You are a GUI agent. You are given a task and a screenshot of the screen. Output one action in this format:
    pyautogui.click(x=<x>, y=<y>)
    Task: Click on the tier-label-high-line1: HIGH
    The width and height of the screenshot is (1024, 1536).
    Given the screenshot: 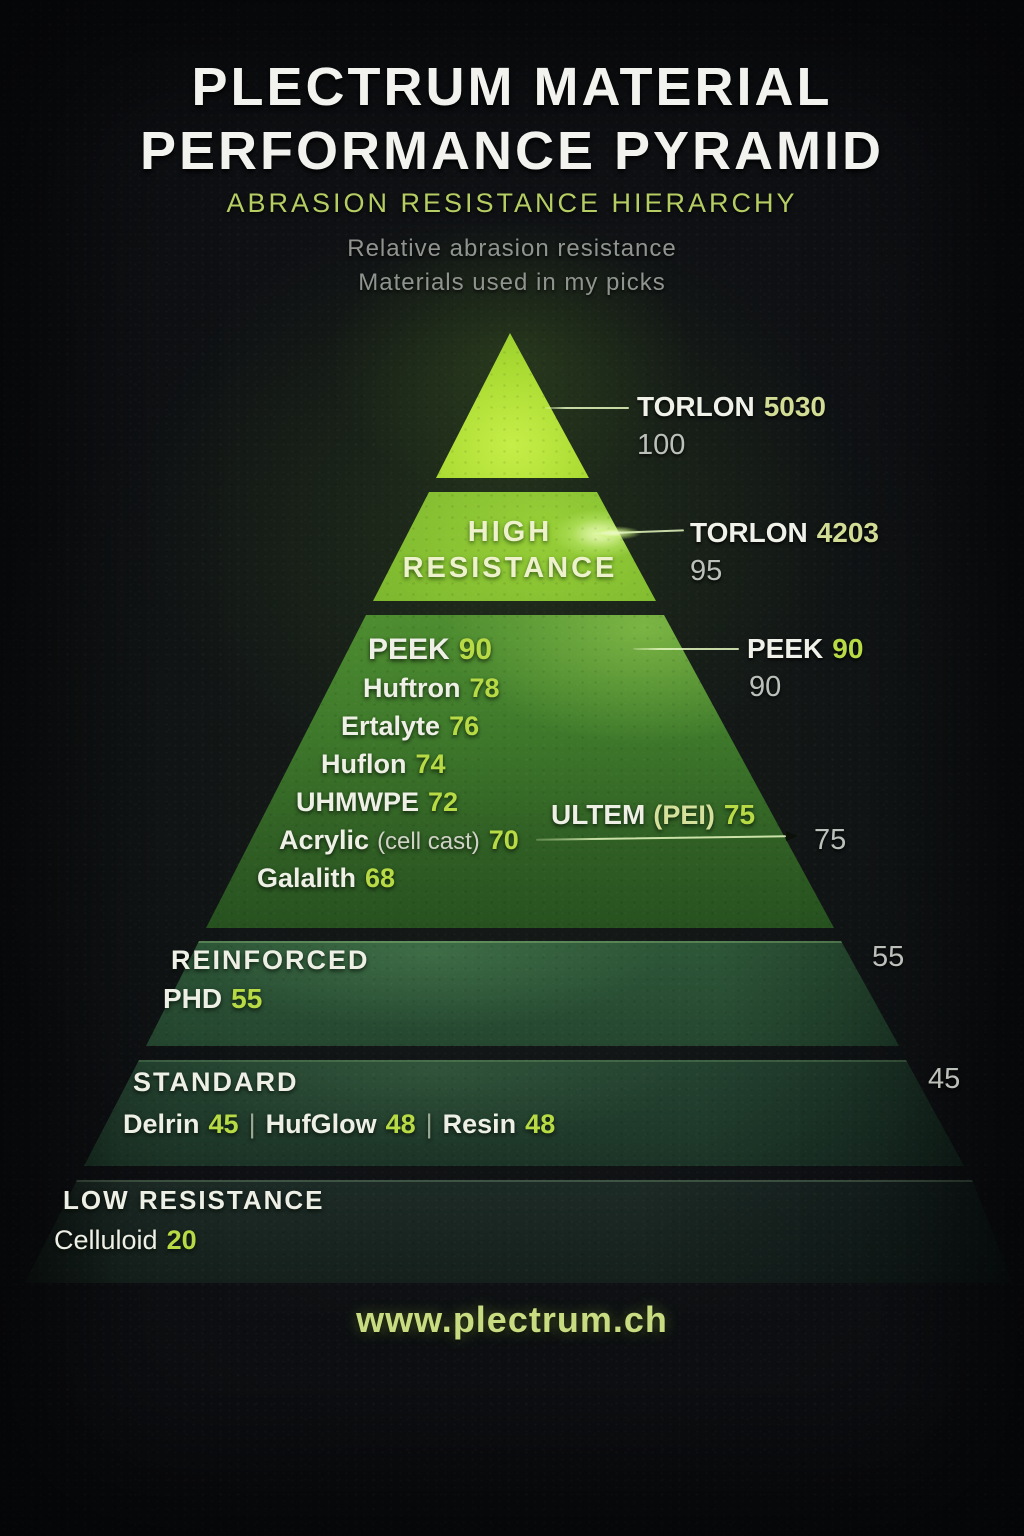 What is the action you would take?
    pyautogui.click(x=510, y=532)
    